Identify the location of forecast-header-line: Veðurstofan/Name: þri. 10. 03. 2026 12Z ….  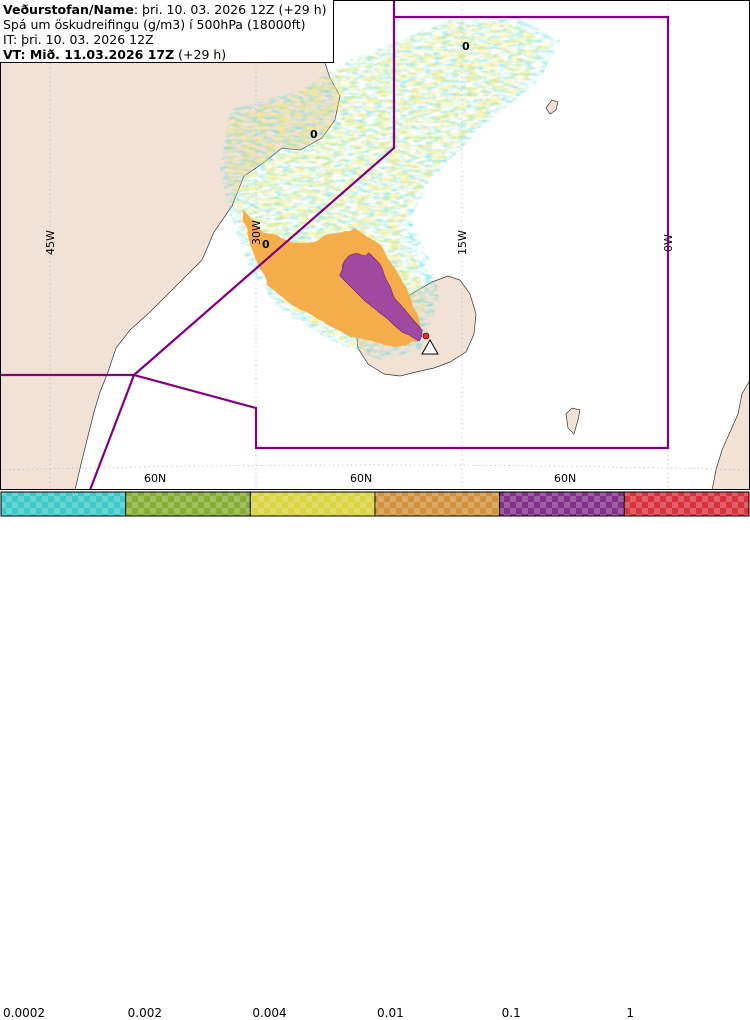
(166, 9).